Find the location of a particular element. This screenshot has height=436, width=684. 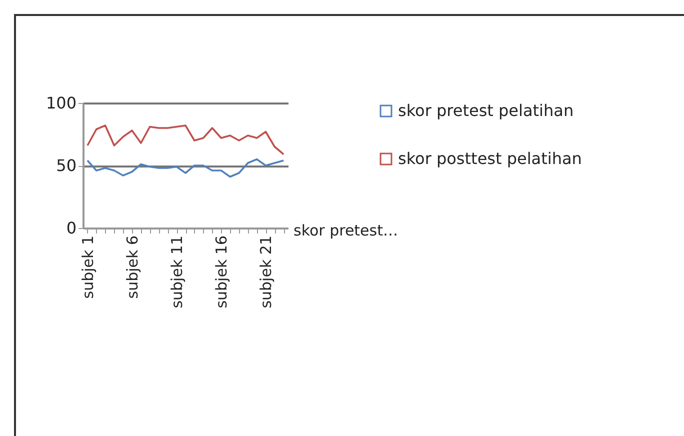

x-tick-label: subjek 21 is located at coordinates (266, 272).